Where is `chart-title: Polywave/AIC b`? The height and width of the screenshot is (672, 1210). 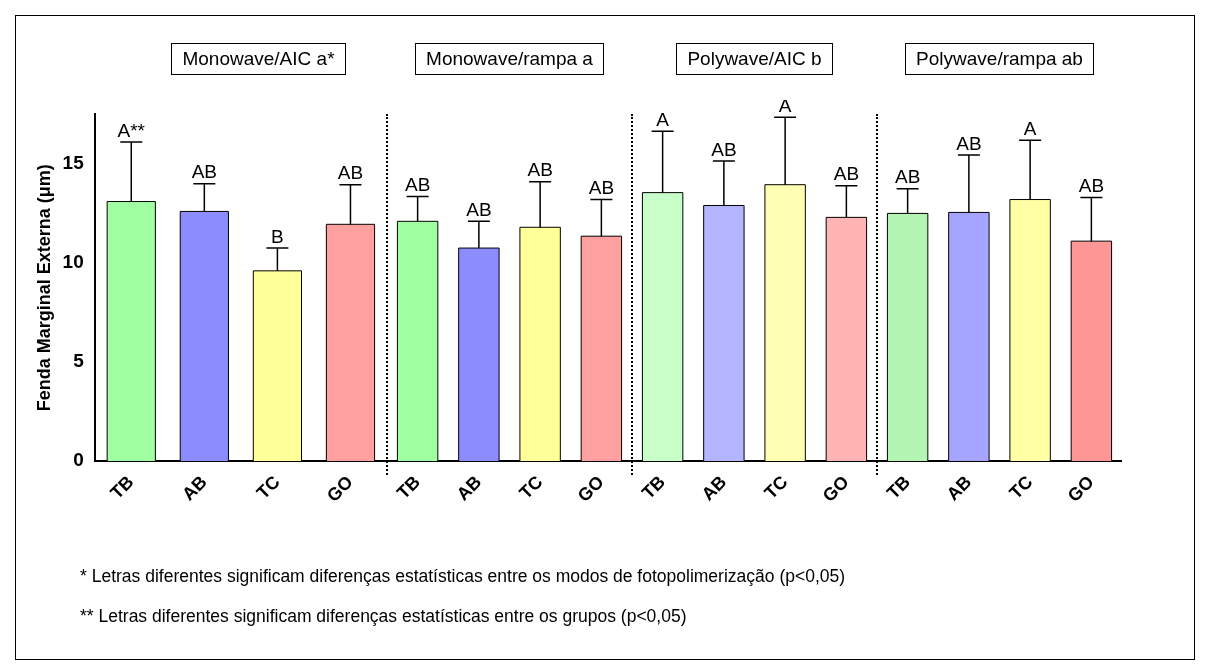 chart-title: Polywave/AIC b is located at coordinates (754, 59).